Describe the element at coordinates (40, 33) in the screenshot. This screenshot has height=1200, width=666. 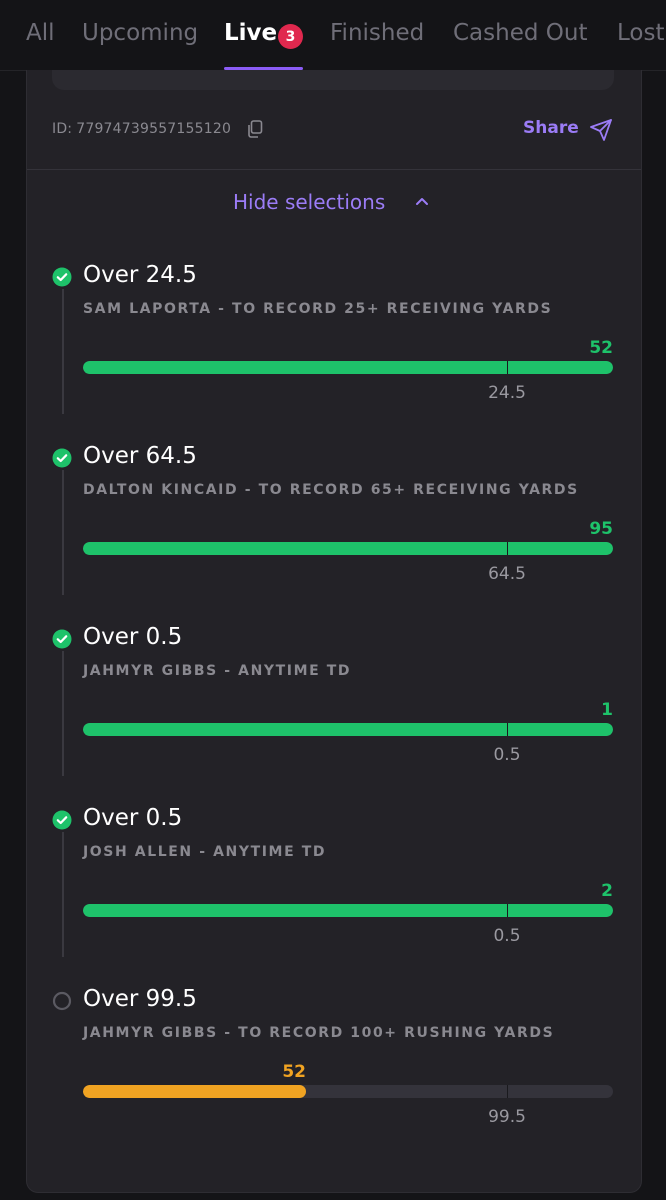
I see `tab-all: All` at that location.